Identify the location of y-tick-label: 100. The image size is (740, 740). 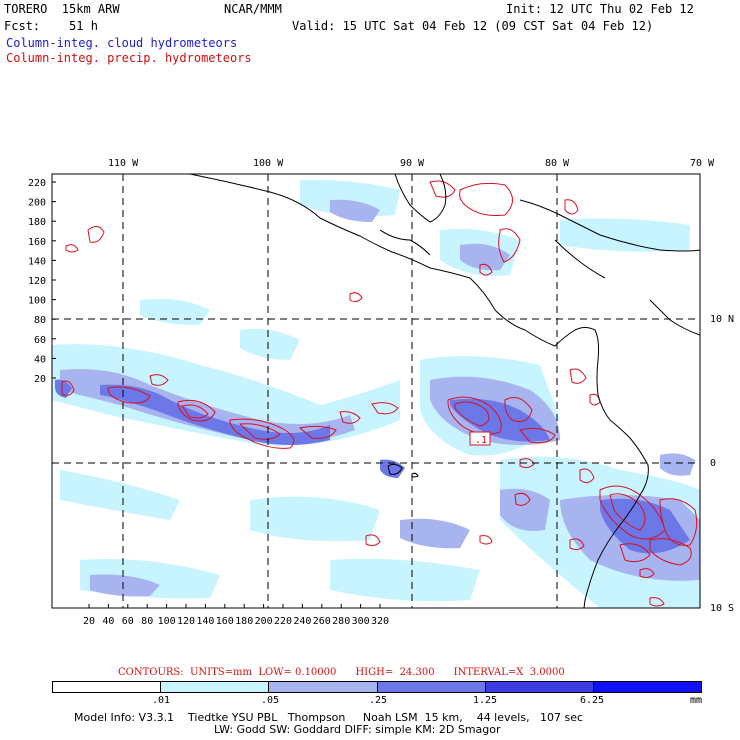
(37, 301).